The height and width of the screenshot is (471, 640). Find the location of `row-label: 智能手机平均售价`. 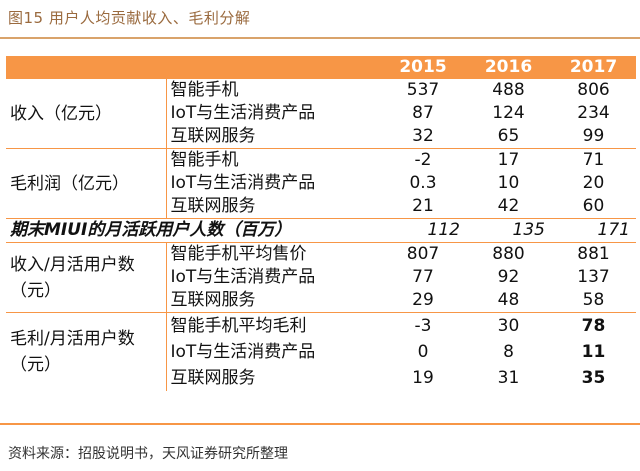

row-label: 智能手机平均售价 is located at coordinates (272, 254).